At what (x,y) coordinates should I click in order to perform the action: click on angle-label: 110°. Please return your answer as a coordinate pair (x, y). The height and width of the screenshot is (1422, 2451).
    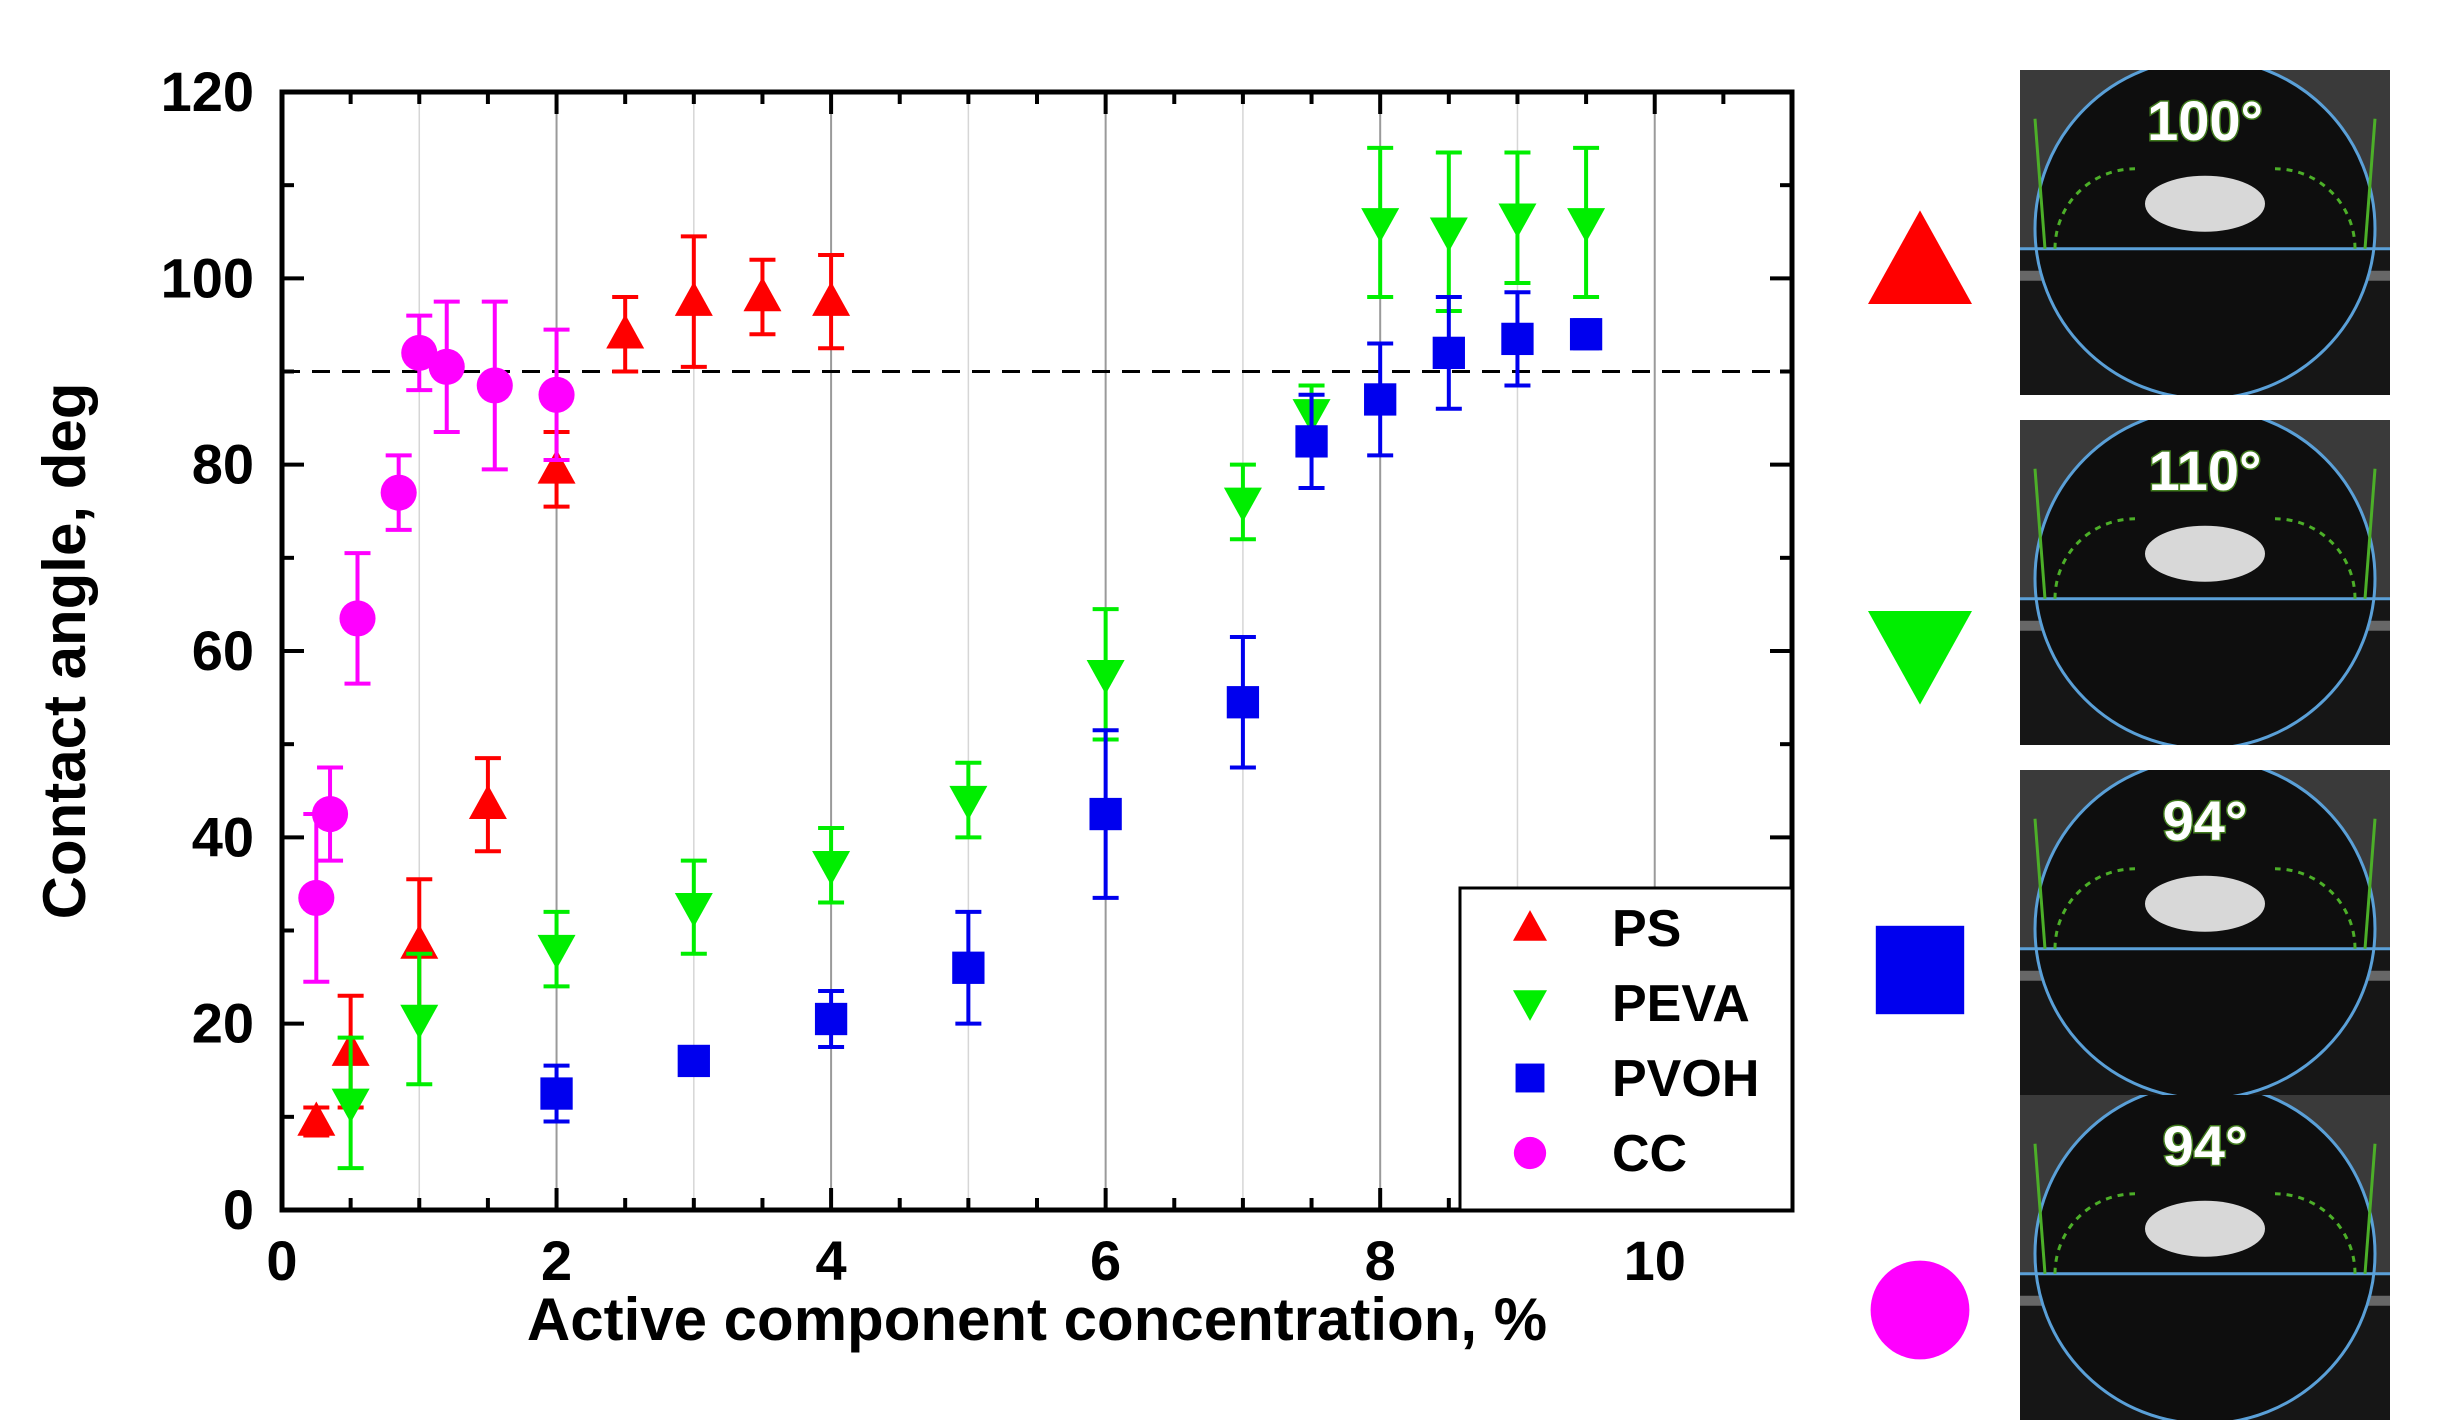
    Looking at the image, I should click on (2205, 470).